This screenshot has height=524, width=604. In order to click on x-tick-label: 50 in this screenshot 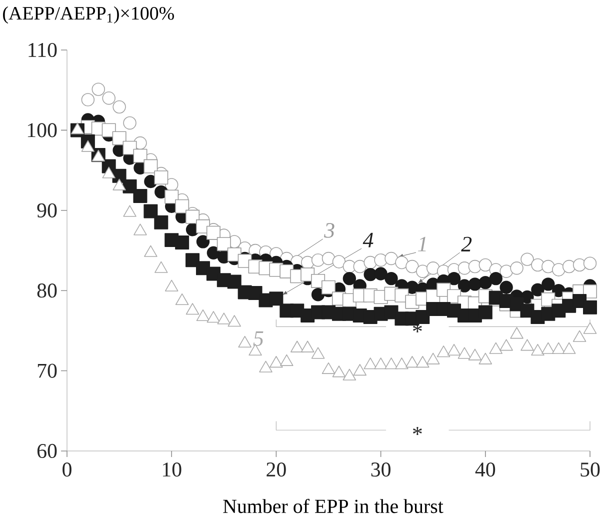, I will do `click(590, 469)`.